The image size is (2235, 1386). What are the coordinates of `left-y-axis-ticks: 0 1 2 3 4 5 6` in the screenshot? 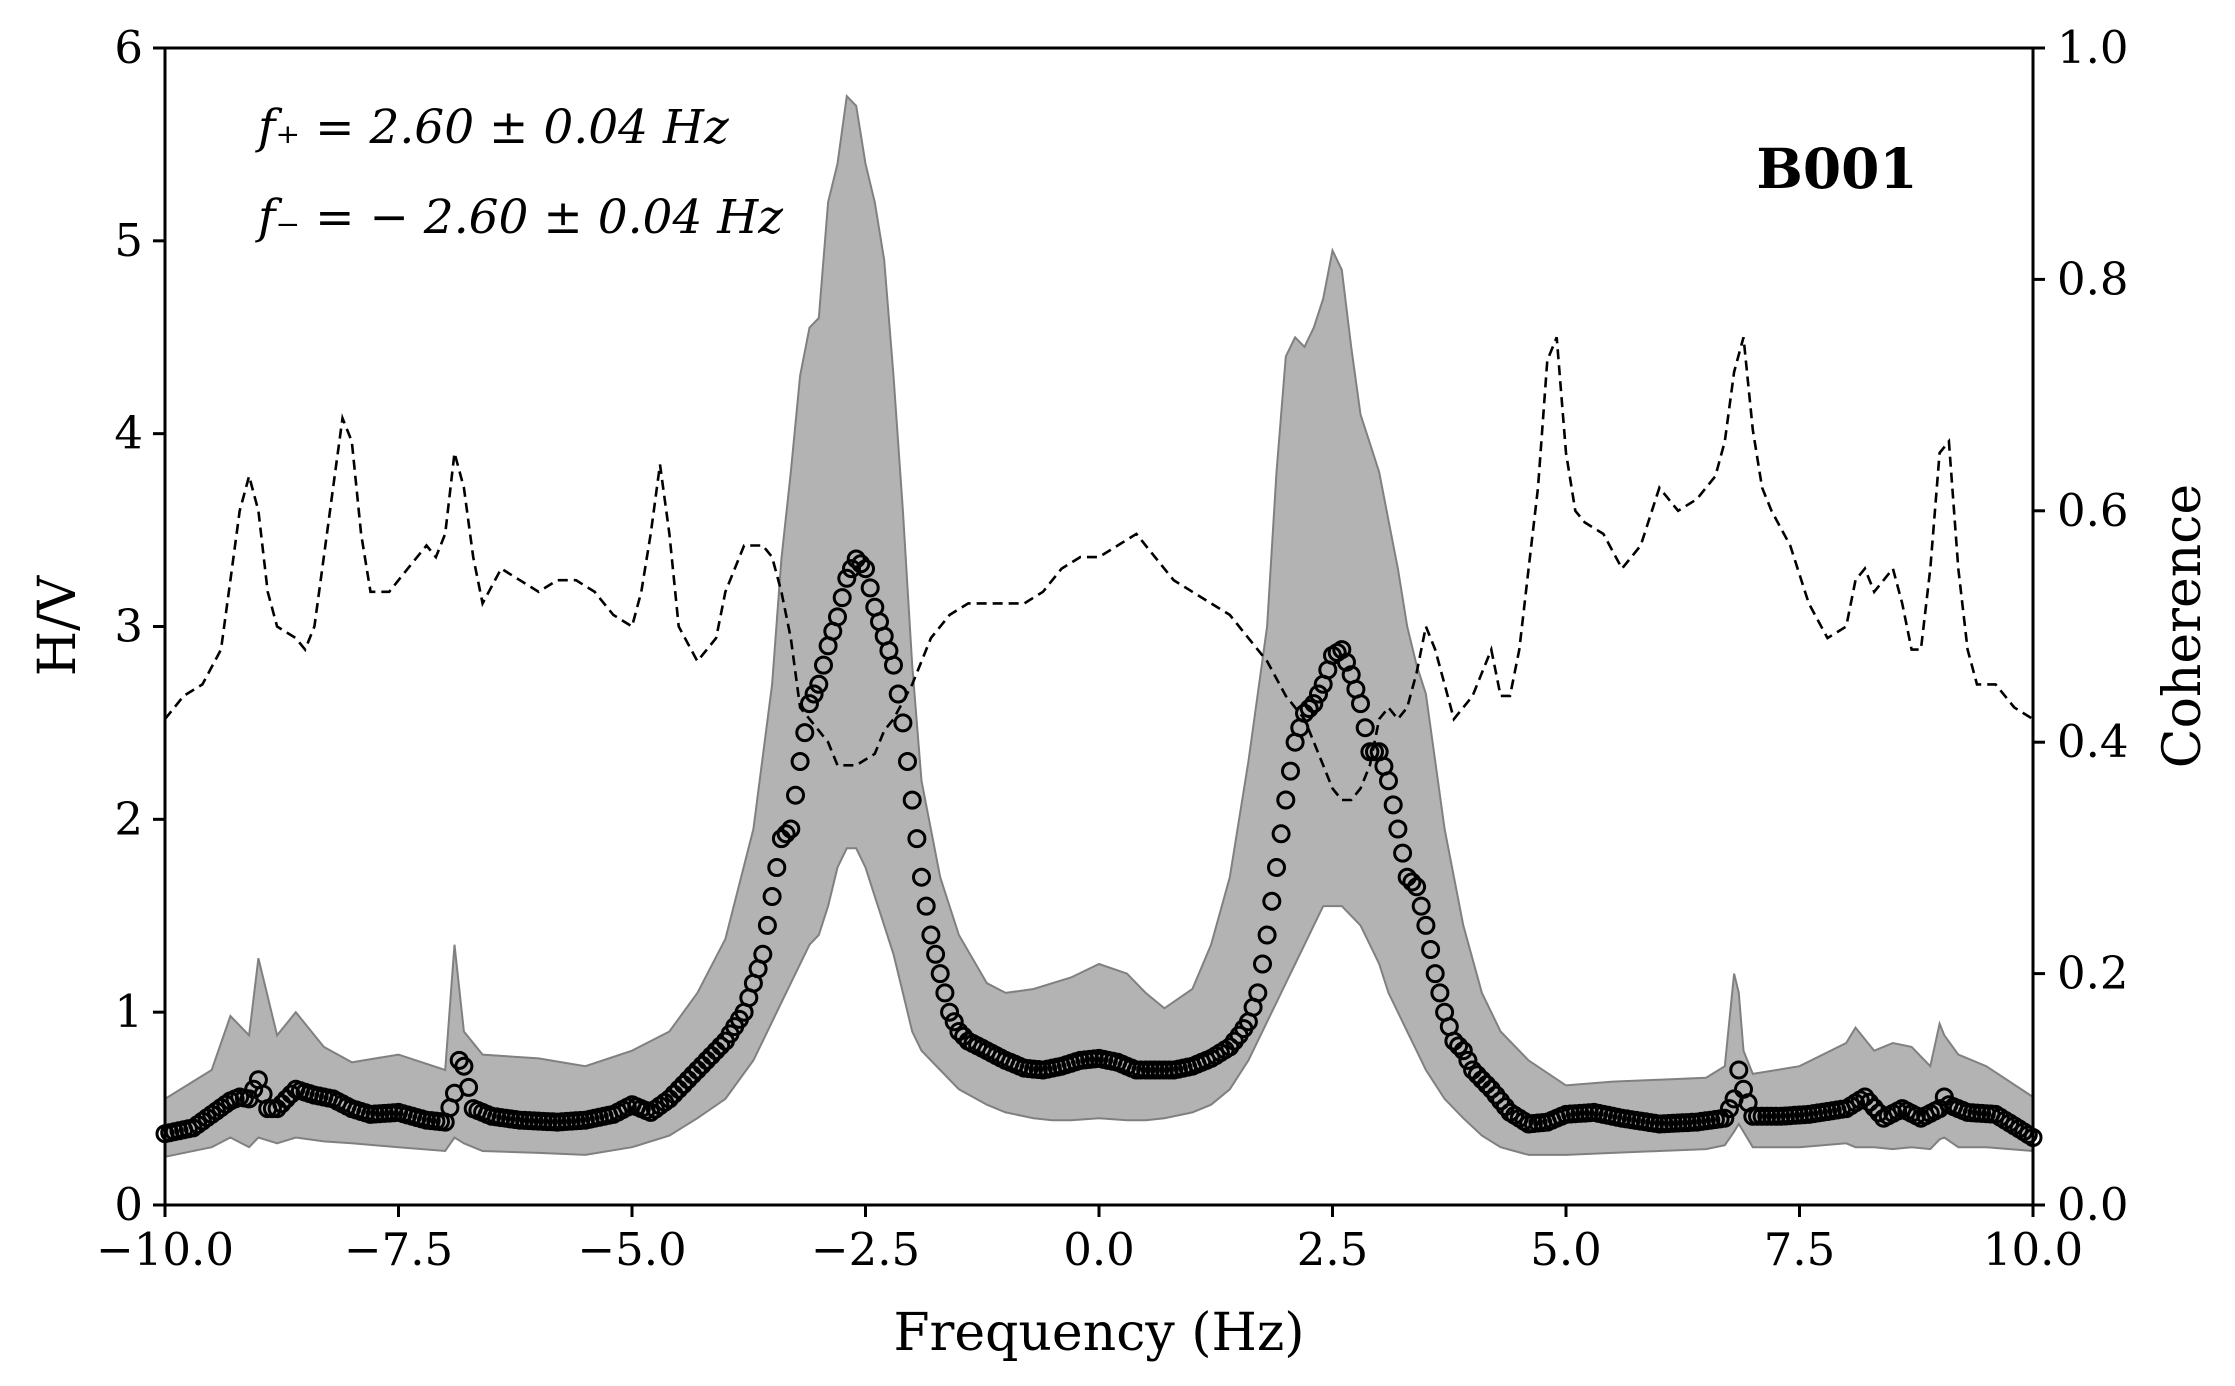 It's located at (139, 626).